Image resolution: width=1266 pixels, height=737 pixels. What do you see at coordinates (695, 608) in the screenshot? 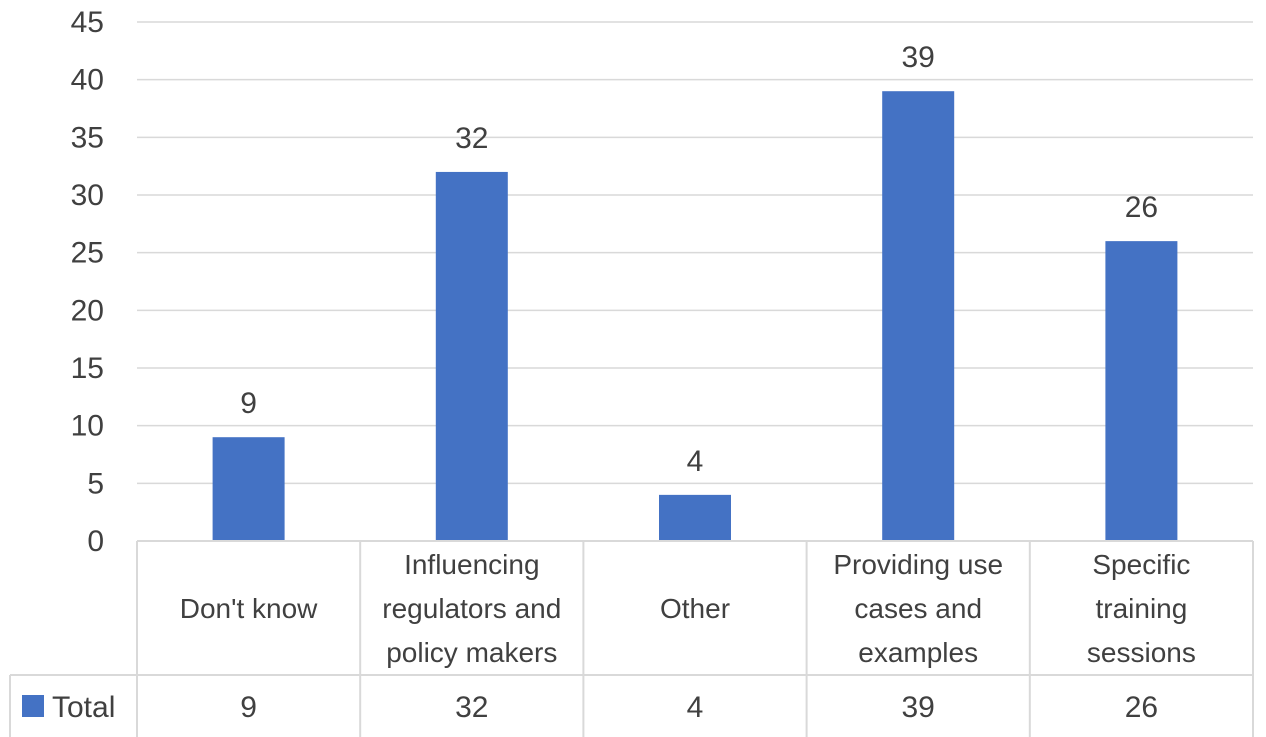
I see `category-label: Other` at bounding box center [695, 608].